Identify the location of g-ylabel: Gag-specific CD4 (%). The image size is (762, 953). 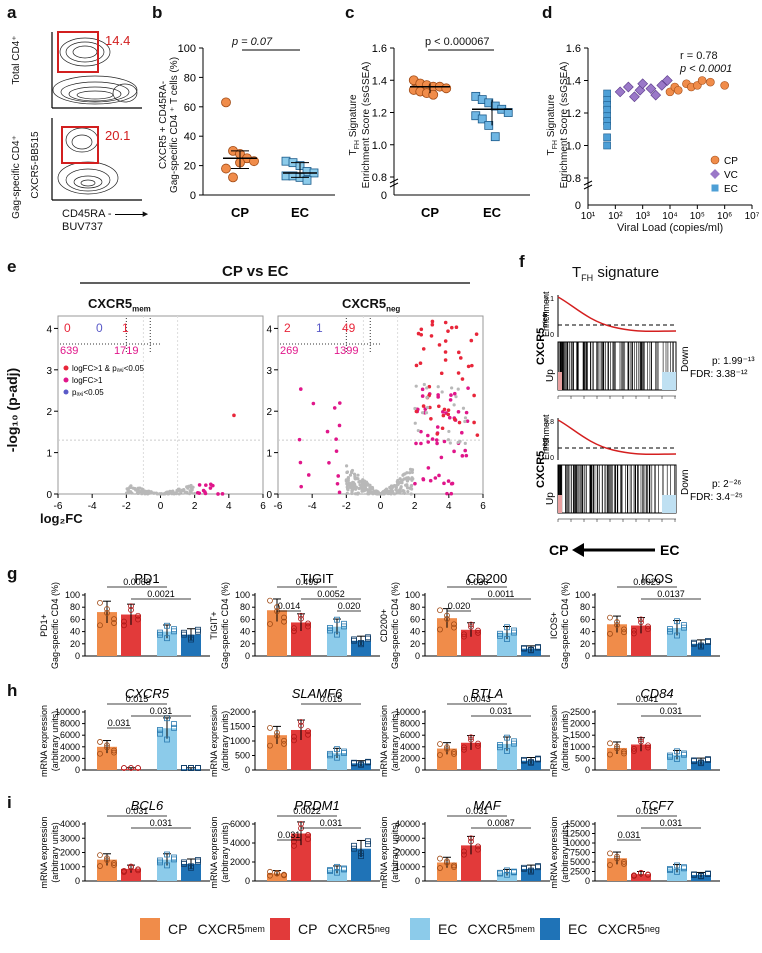
(565, 625).